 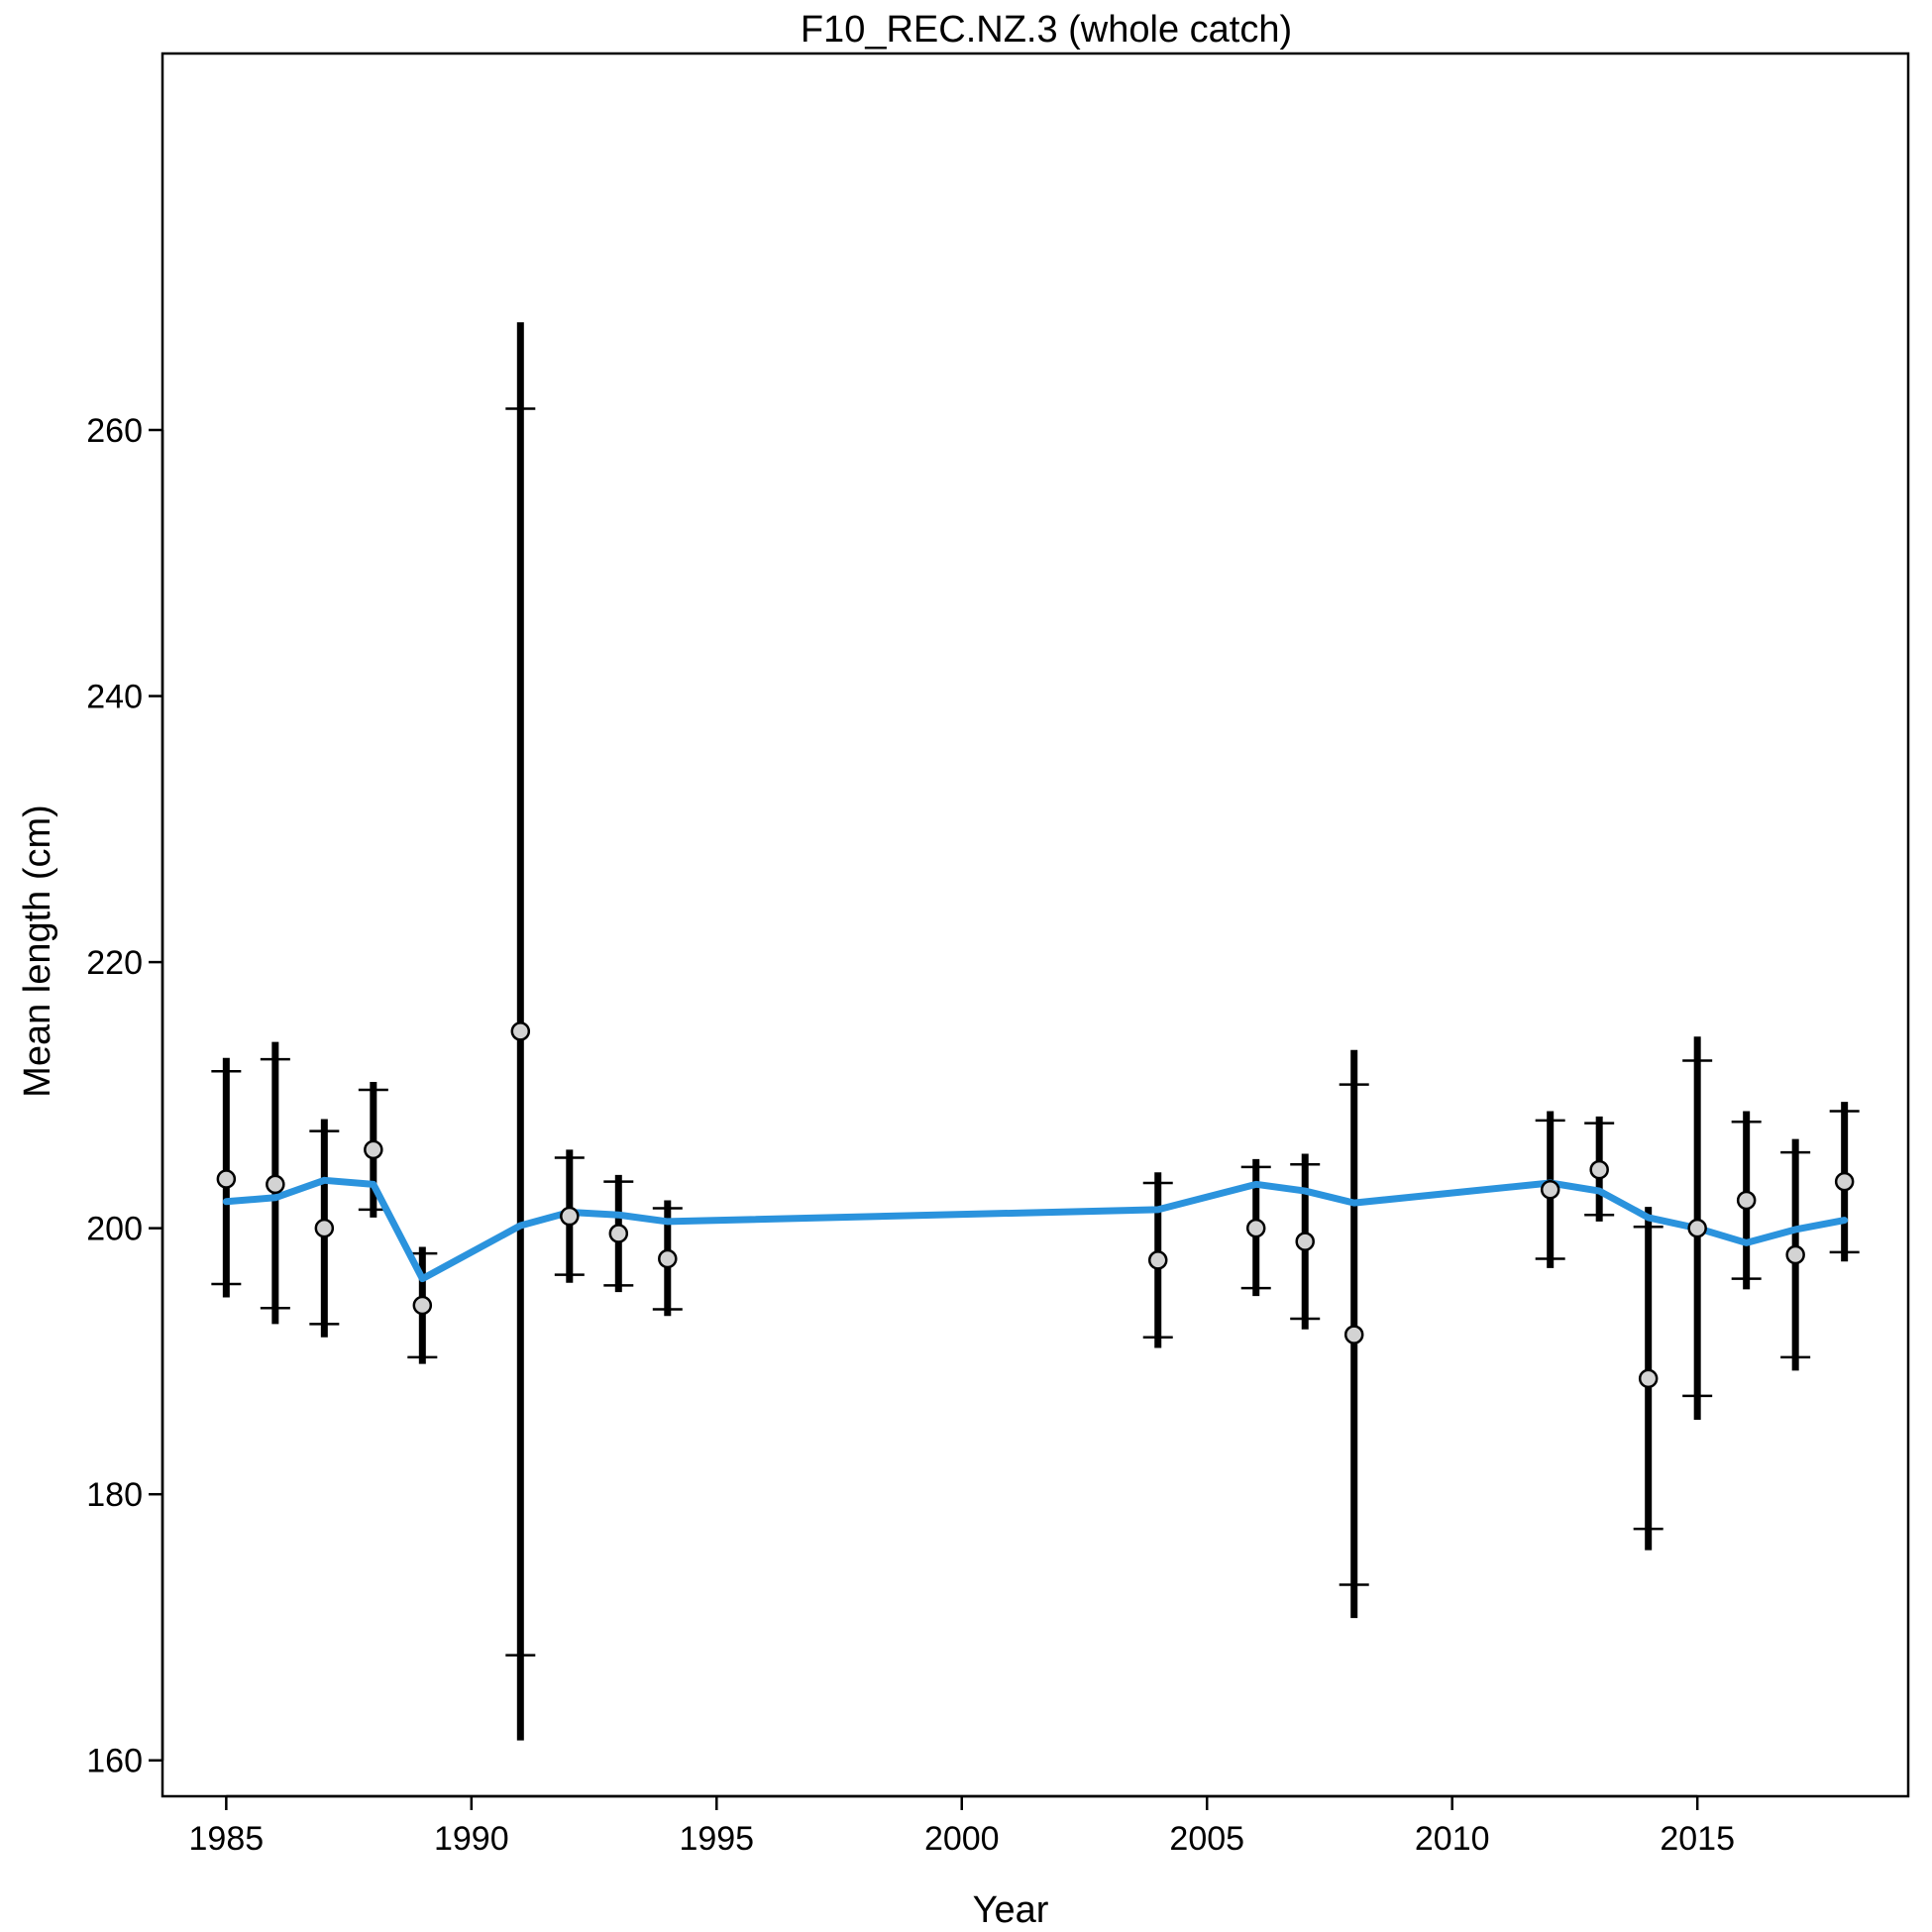 What do you see at coordinates (1207, 1839) in the screenshot?
I see `x-tick-label: 2005` at bounding box center [1207, 1839].